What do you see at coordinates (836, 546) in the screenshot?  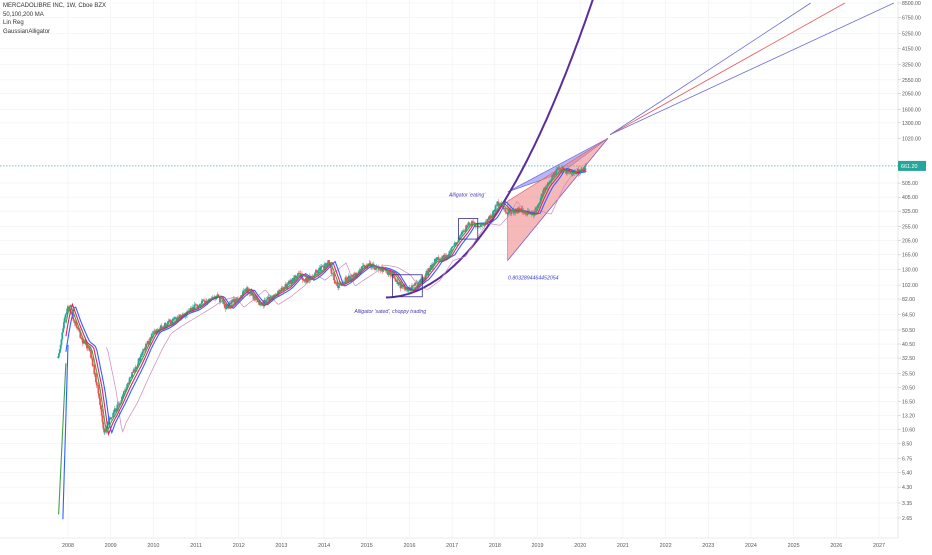 I see `x-tick-label: 2026` at bounding box center [836, 546].